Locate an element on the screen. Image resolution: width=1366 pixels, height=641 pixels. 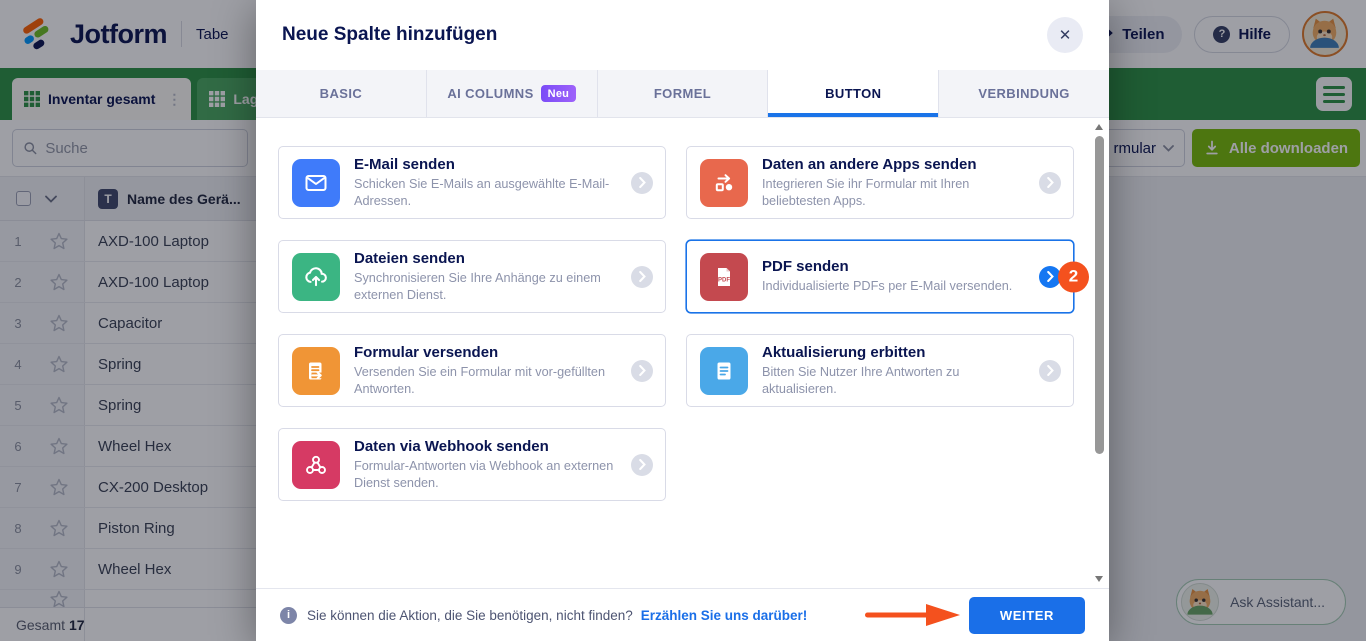
sheet-tab-inventar-gesamt: Inventar gesamt ⋮ is located at coordinates (102, 99).